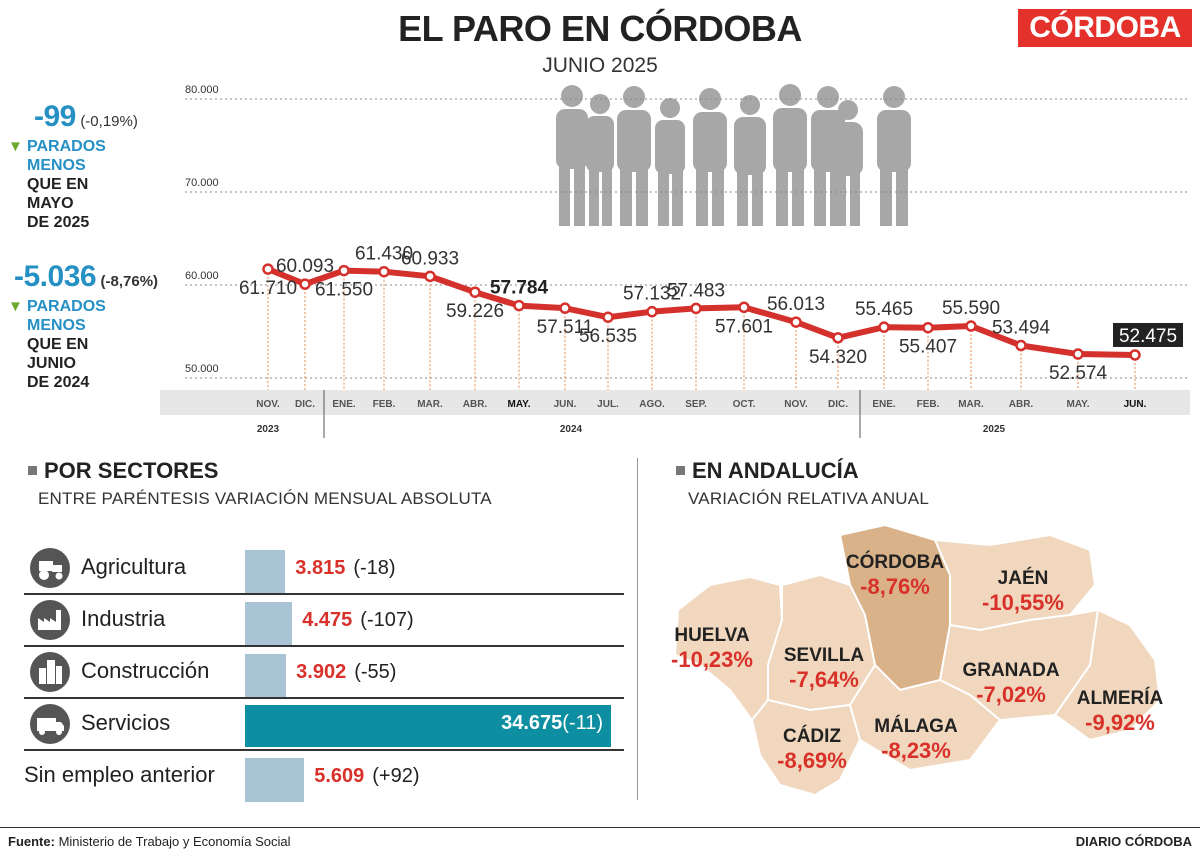 This screenshot has width=1200, height=852. I want to click on map-almeria, so click(1107, 675).